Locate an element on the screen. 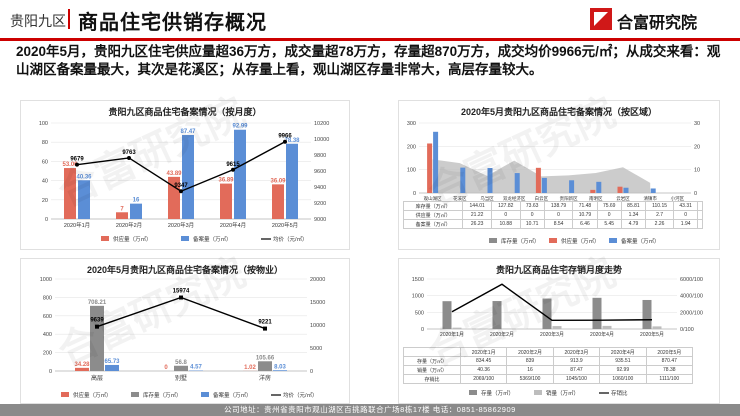 Image resolution: width=740 pixels, height=416 pixels. data-label: 65.73 is located at coordinates (112, 362).